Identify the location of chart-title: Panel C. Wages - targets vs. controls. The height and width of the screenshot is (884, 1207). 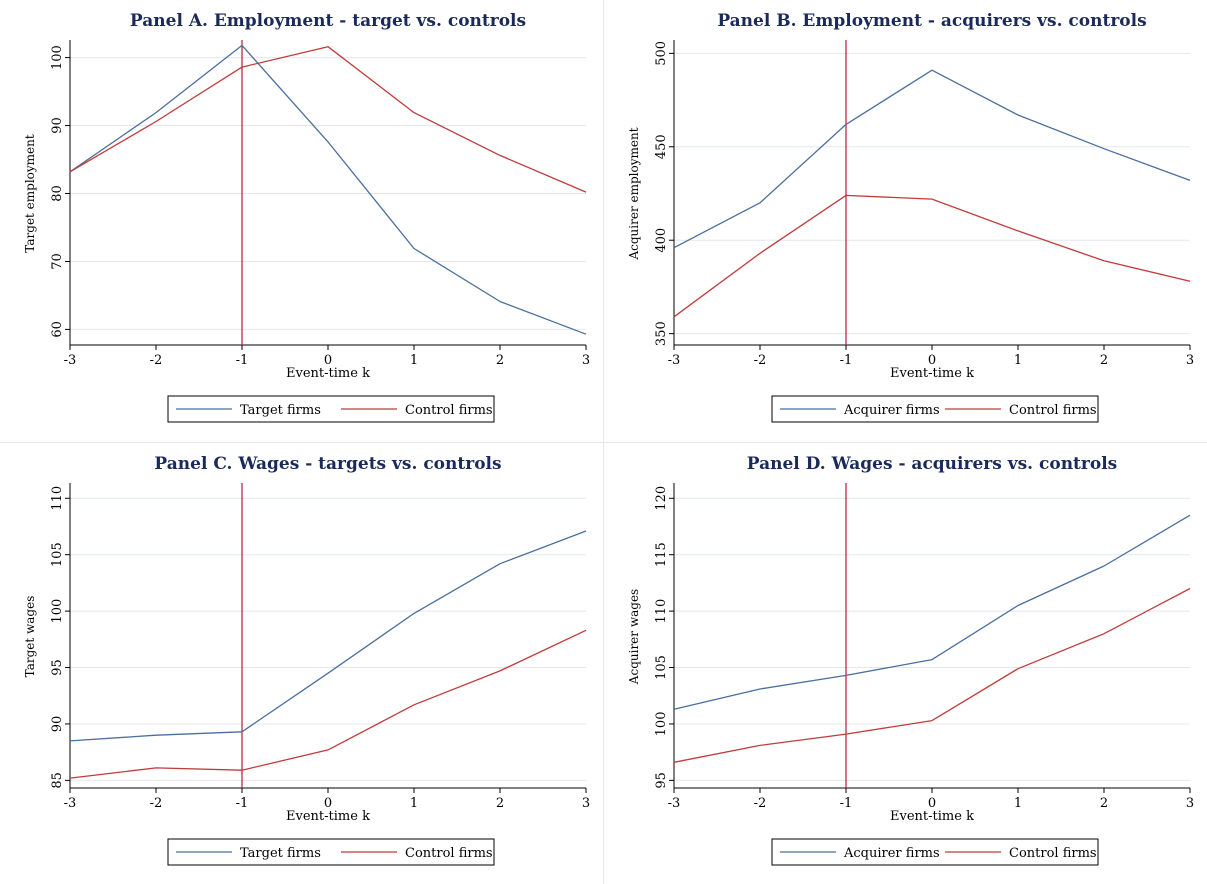
(327, 464).